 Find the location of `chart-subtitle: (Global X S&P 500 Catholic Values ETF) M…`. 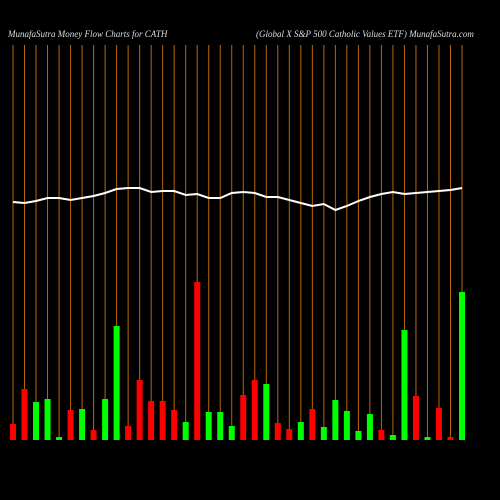

chart-subtitle: (Global X S&P 500 Catholic Values ETF) M… is located at coordinates (365, 34).